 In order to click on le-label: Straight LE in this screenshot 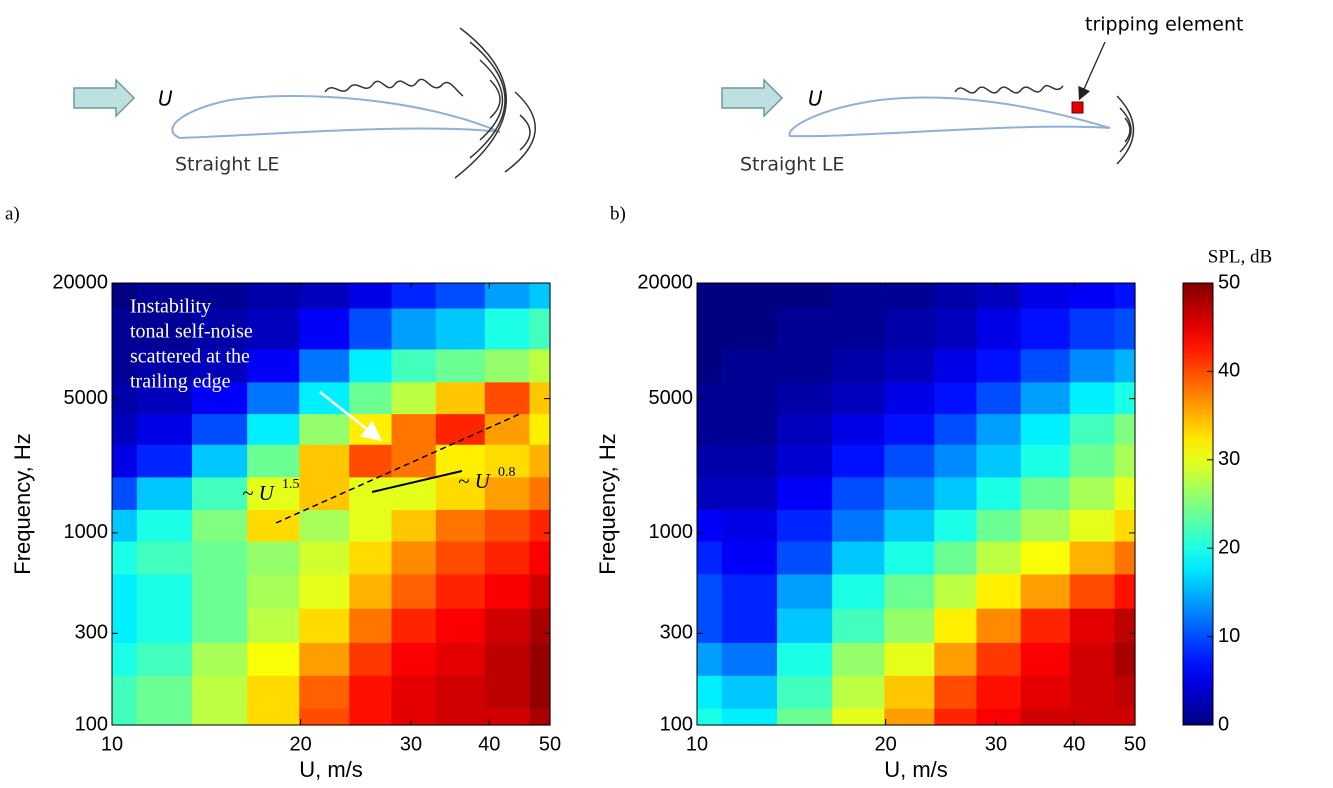, I will do `click(227, 165)`.